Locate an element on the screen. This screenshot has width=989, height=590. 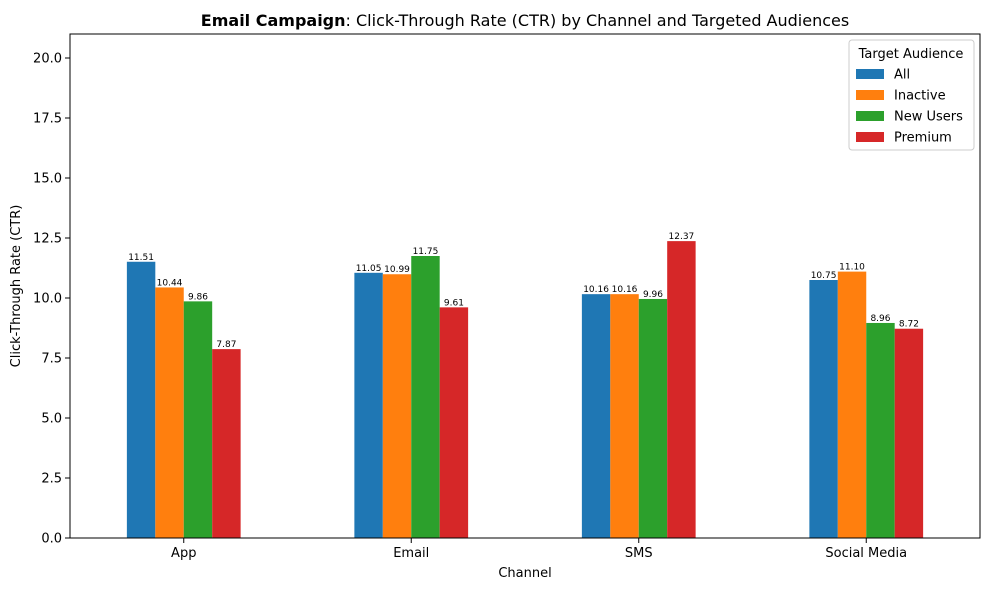
bar-label-premium-social-media: 8.72 is located at coordinates (909, 325).